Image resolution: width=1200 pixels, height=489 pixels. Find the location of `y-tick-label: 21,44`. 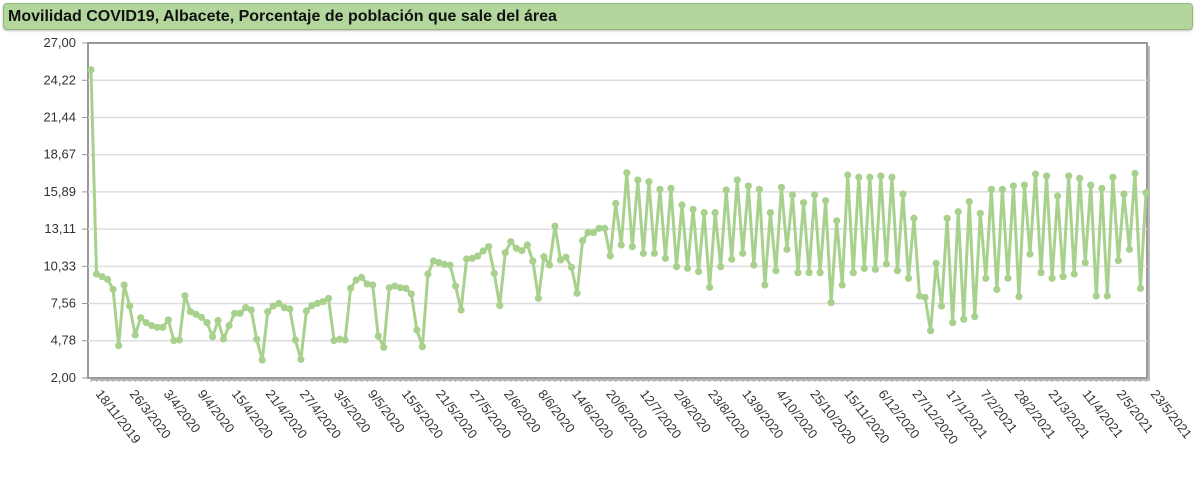

y-tick-label: 21,44 is located at coordinates (59, 117).